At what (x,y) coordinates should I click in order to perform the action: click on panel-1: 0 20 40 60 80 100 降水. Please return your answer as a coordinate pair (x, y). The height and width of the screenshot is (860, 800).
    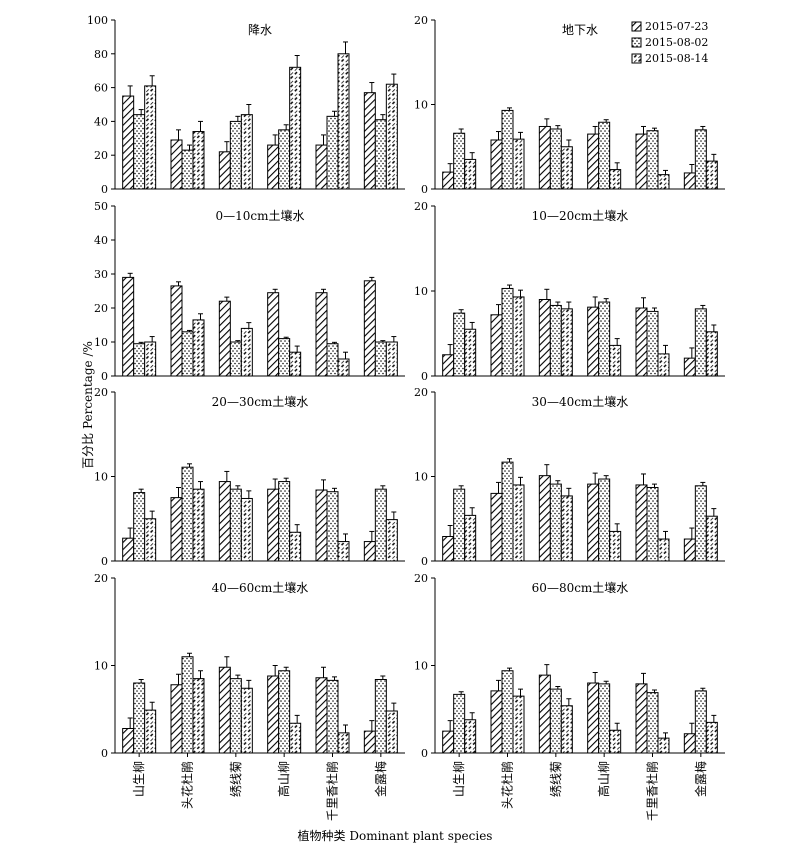
    Looking at the image, I should click on (246, 105).